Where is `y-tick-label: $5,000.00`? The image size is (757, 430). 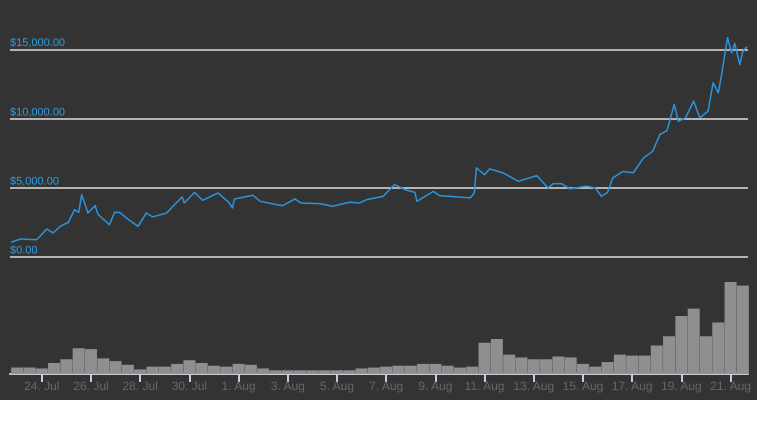
y-tick-label: $5,000.00 is located at coordinates (34, 181).